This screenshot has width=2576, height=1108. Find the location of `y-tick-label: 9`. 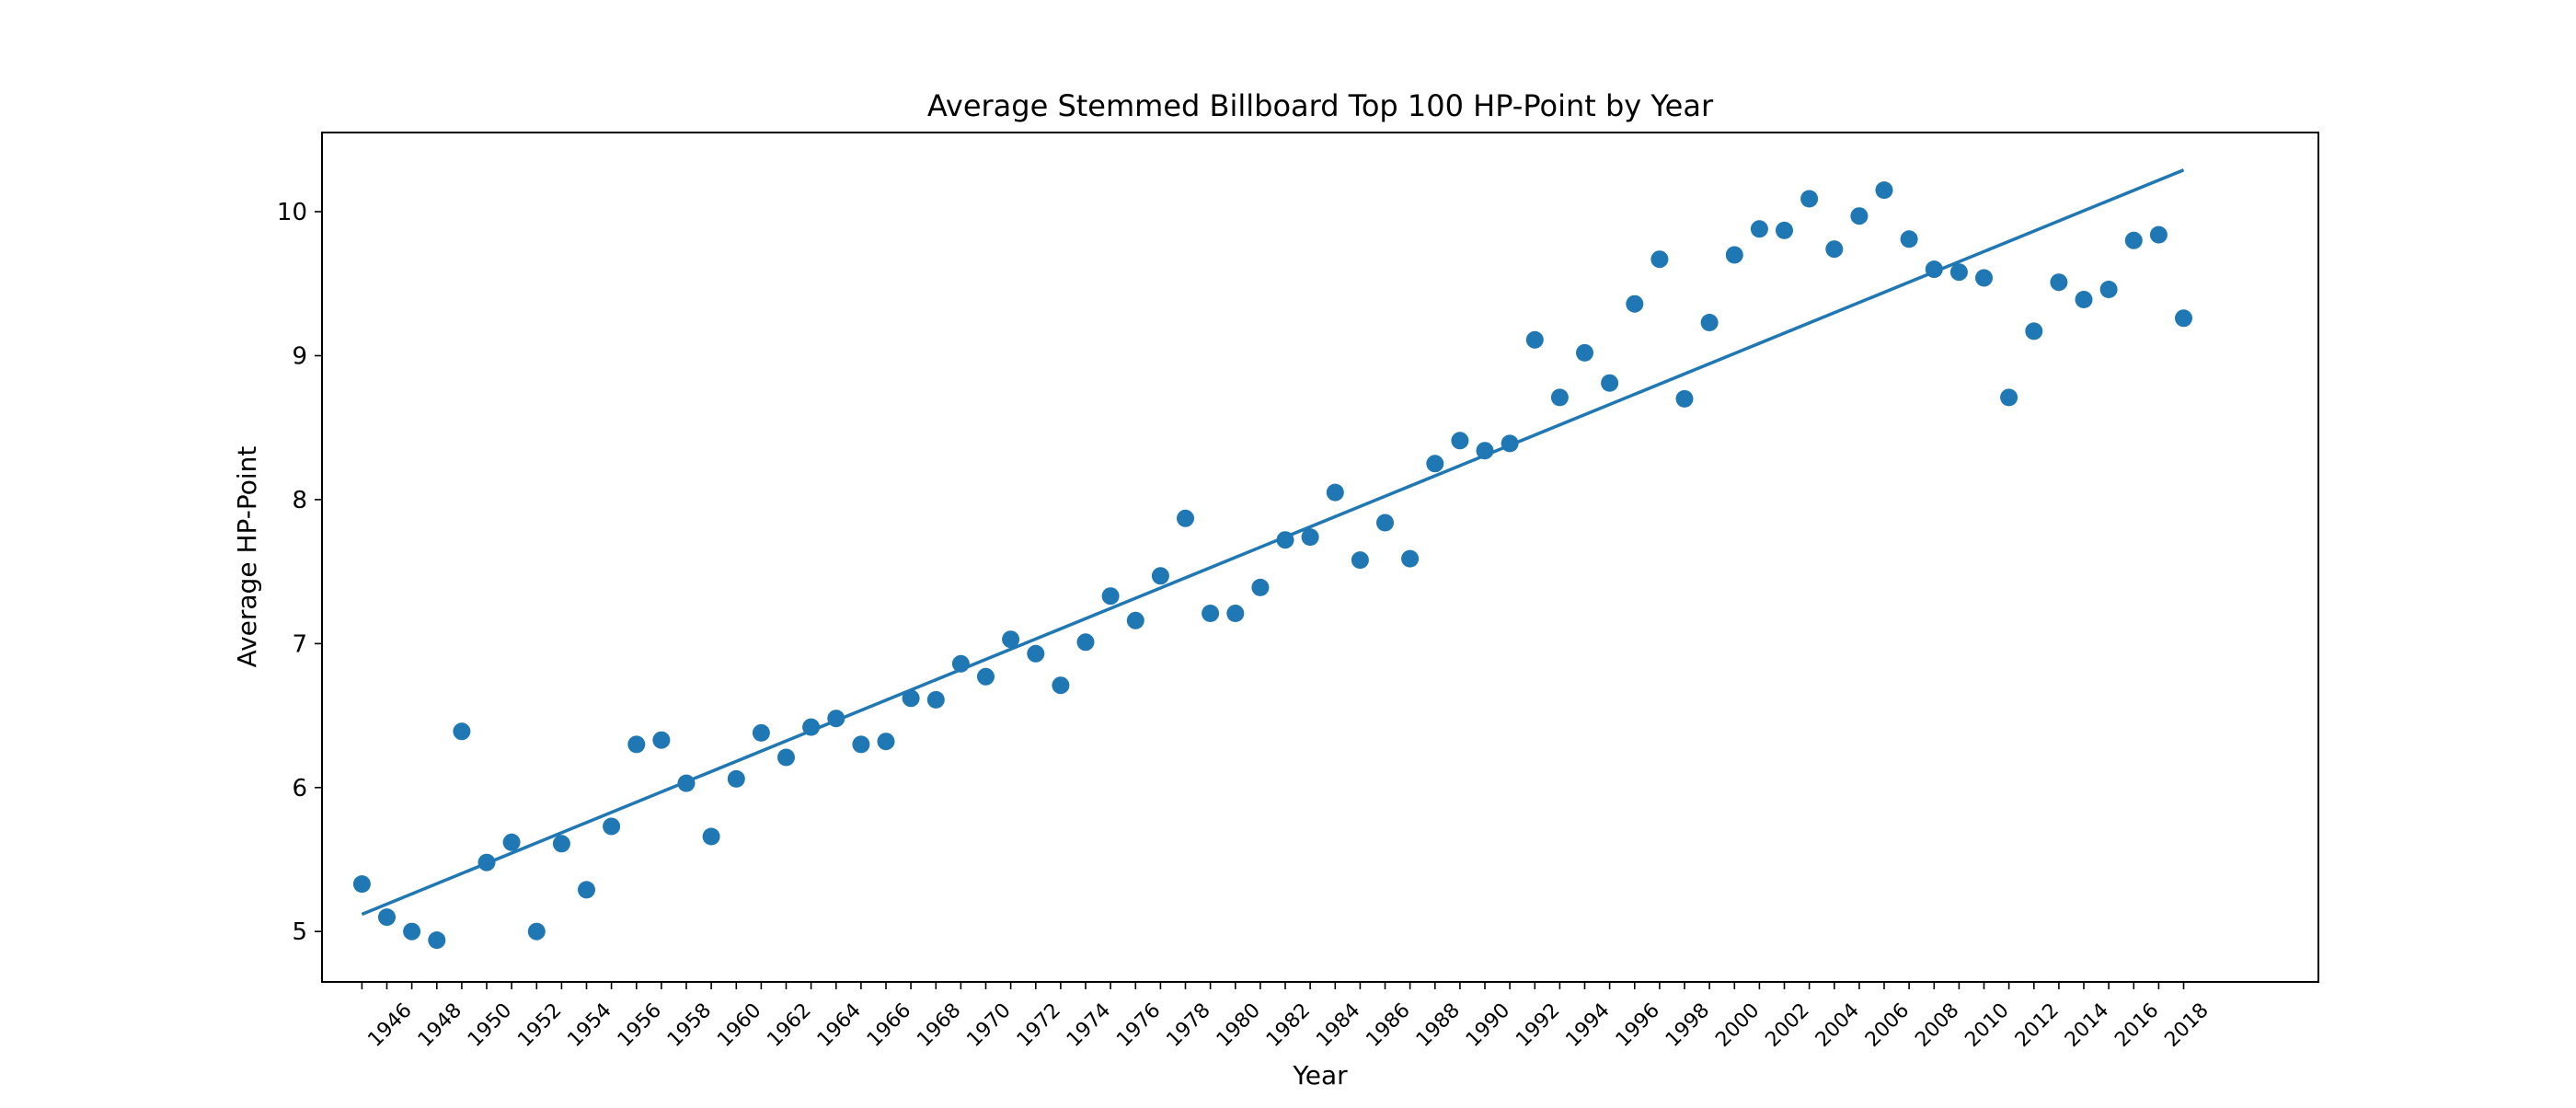

y-tick-label: 9 is located at coordinates (299, 357).